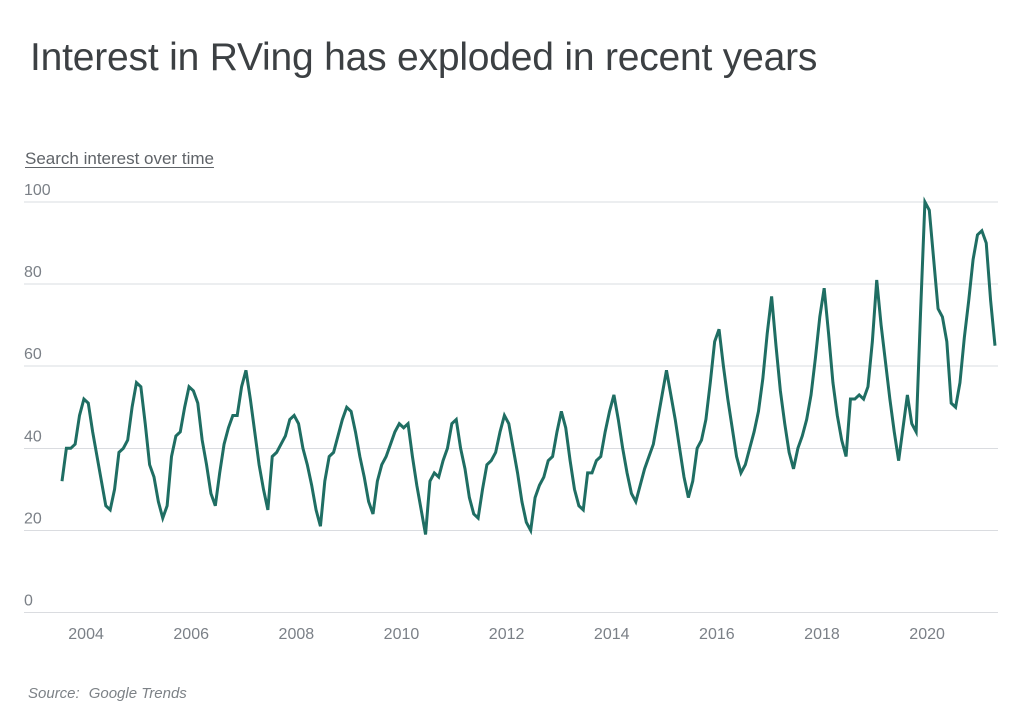 The height and width of the screenshot is (715, 1024). What do you see at coordinates (33, 518) in the screenshot?
I see `y-tick-label-20: 20` at bounding box center [33, 518].